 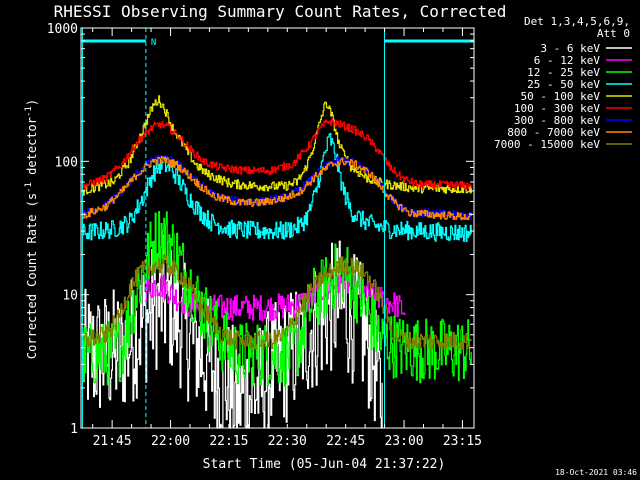 What do you see at coordinates (403, 441) in the screenshot?
I see `x-tick-label: 23:00` at bounding box center [403, 441].